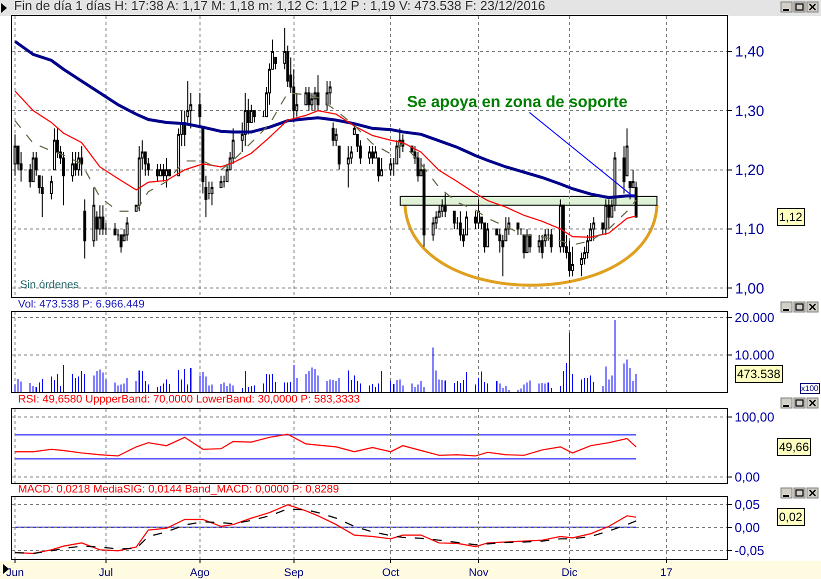  I want to click on x-tick-label: Ago, so click(200, 573).